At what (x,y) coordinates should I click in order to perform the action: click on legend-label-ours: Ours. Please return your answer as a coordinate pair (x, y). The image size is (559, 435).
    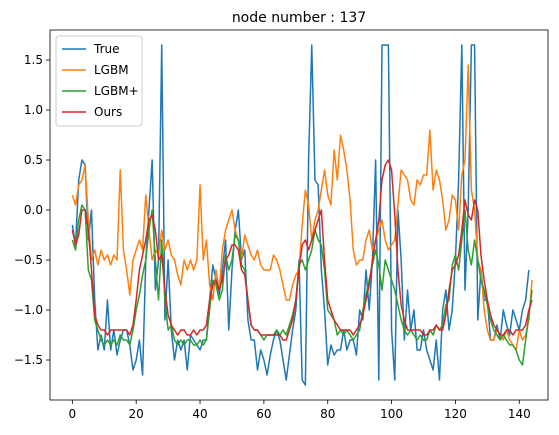
    Looking at the image, I should click on (108, 112).